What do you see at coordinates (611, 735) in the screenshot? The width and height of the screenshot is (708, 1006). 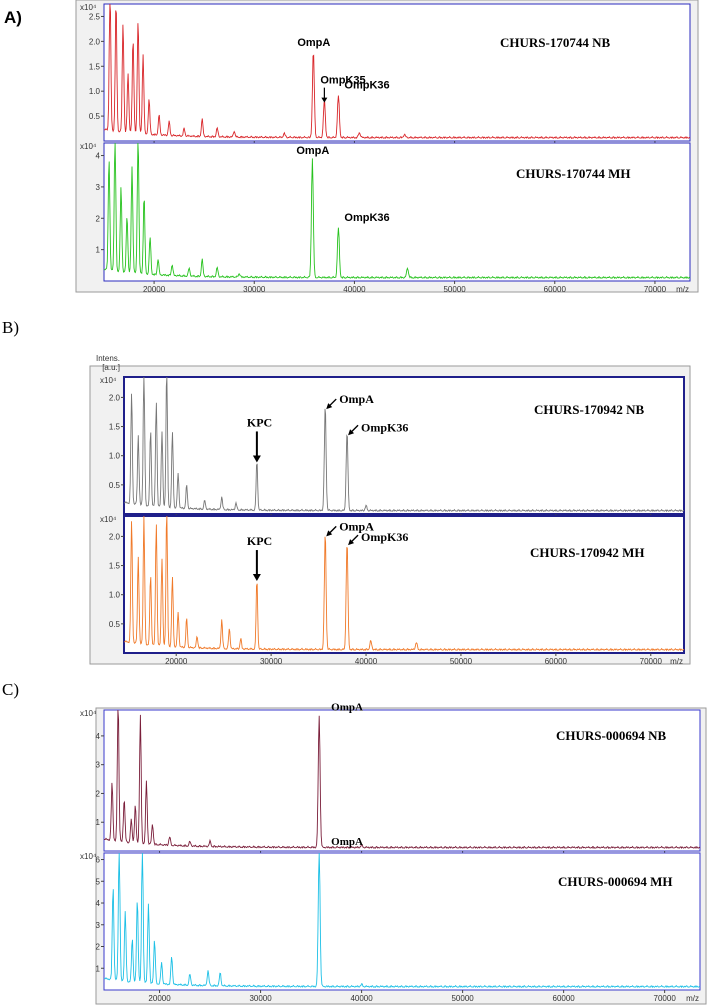 I see `spectrum-title: CHURS-000694 NB` at bounding box center [611, 735].